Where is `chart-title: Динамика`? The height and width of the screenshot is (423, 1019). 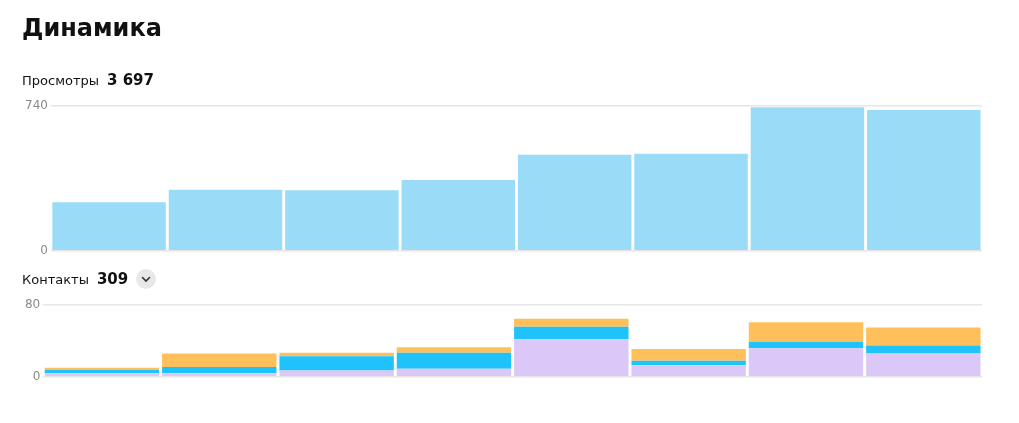 chart-title: Динамика is located at coordinates (92, 28).